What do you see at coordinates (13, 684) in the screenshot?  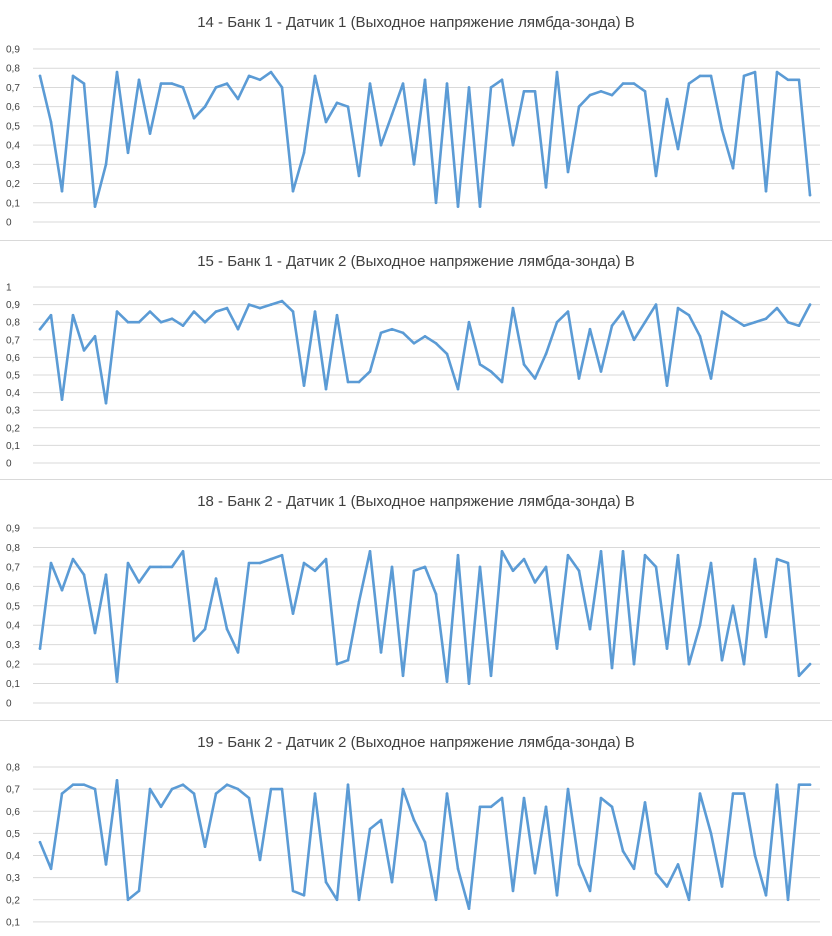 I see `y-tick-label: 0,1` at bounding box center [13, 684].